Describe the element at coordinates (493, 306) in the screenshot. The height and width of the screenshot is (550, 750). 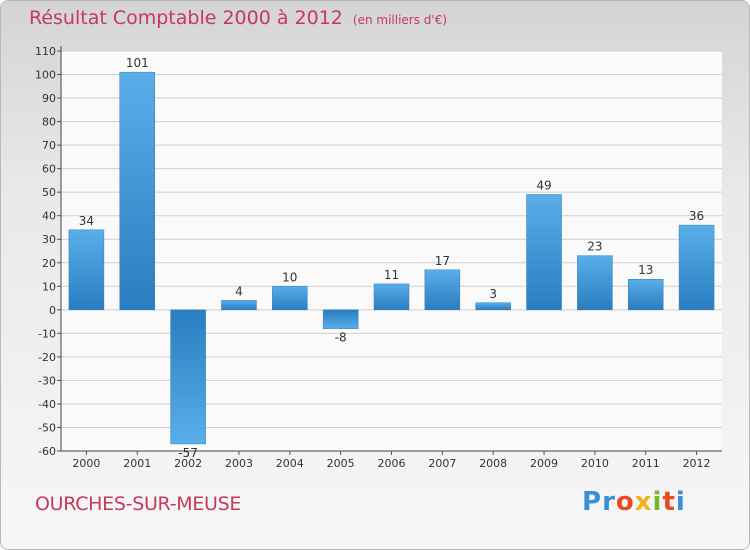
I see `bar-2008` at that location.